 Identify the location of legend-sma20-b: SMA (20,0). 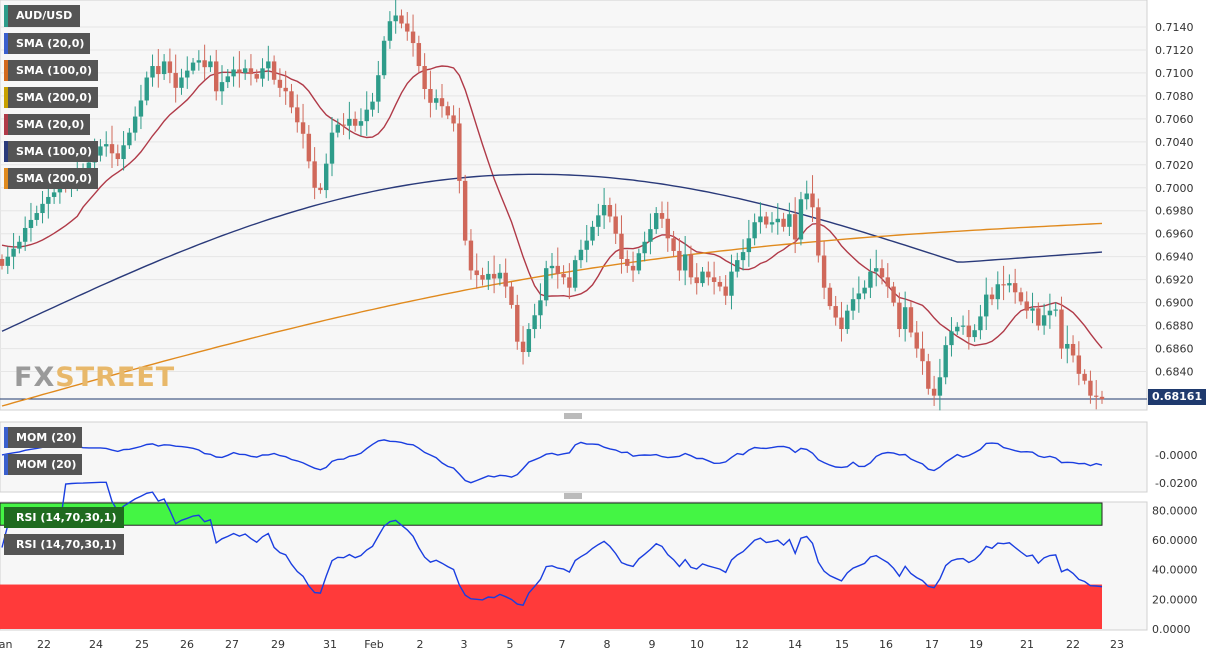
(47, 124).